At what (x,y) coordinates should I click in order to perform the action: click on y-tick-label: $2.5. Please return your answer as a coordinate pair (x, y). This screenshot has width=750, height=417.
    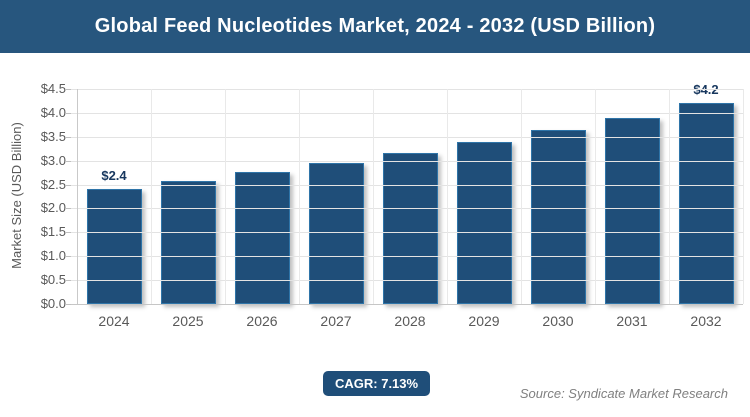
    Looking at the image, I should click on (53, 184).